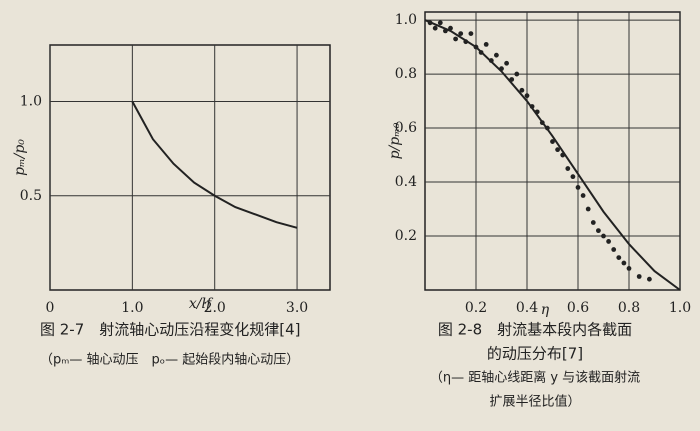 Image resolution: width=700 pixels, height=431 pixels. Describe the element at coordinates (31, 196) in the screenshot. I see `y-tick-label: 0.5` at that location.